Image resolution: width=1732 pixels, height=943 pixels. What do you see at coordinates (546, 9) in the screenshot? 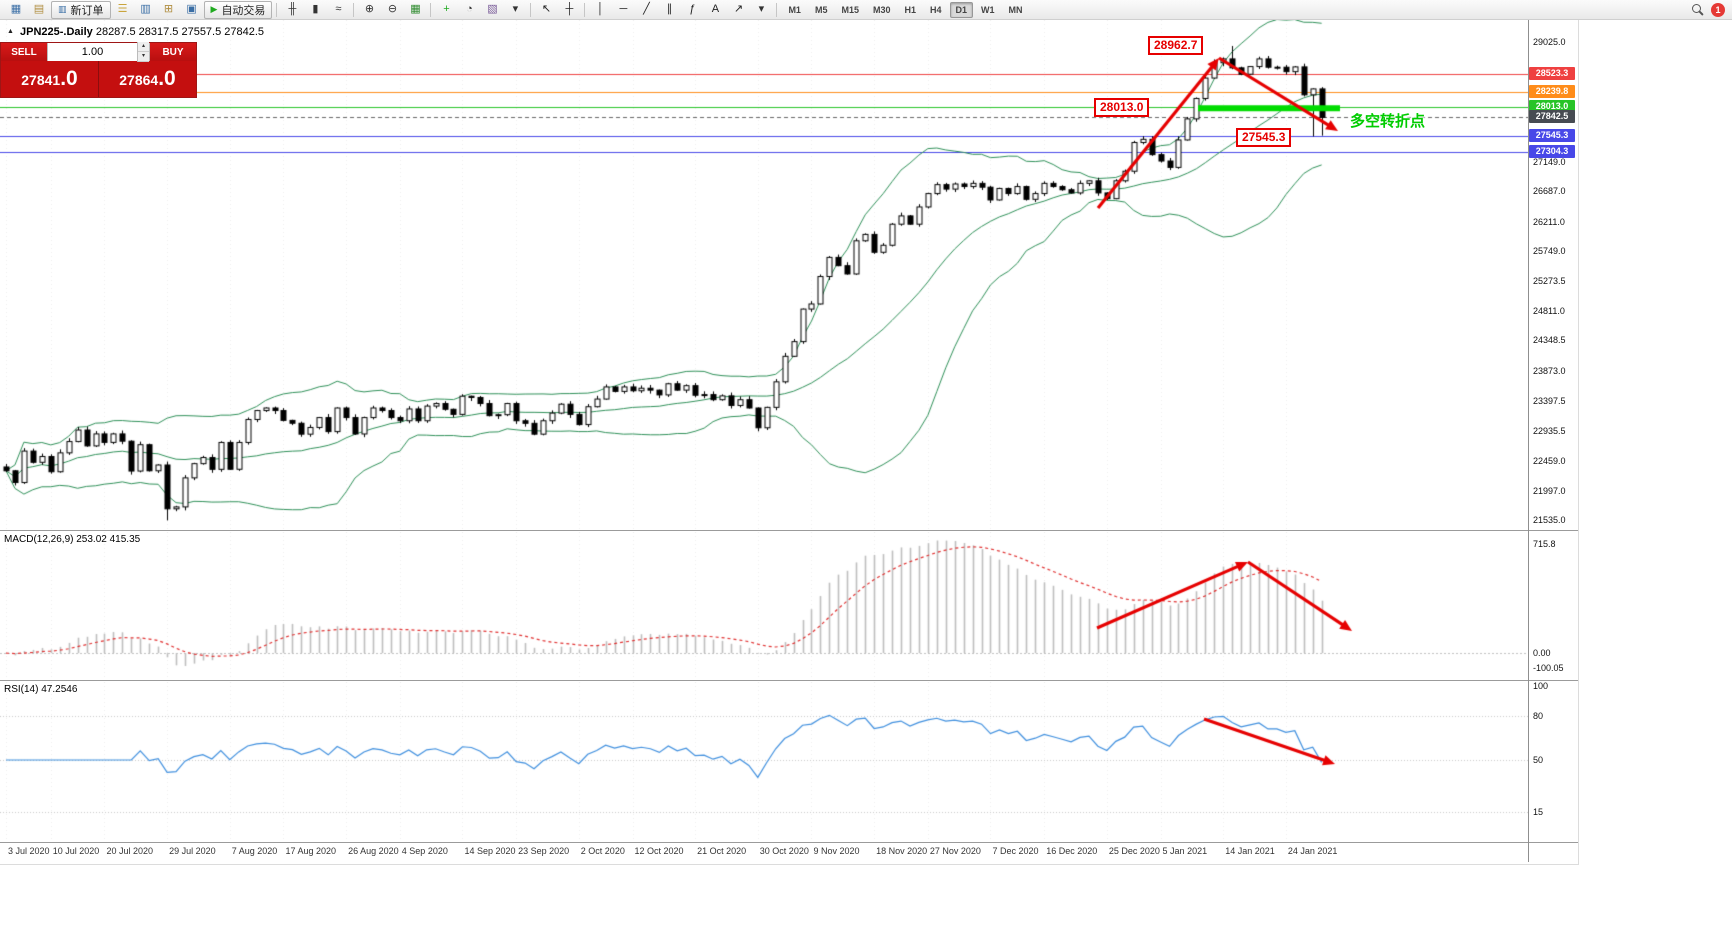
I see `cursor-icon: ↖` at bounding box center [546, 9].